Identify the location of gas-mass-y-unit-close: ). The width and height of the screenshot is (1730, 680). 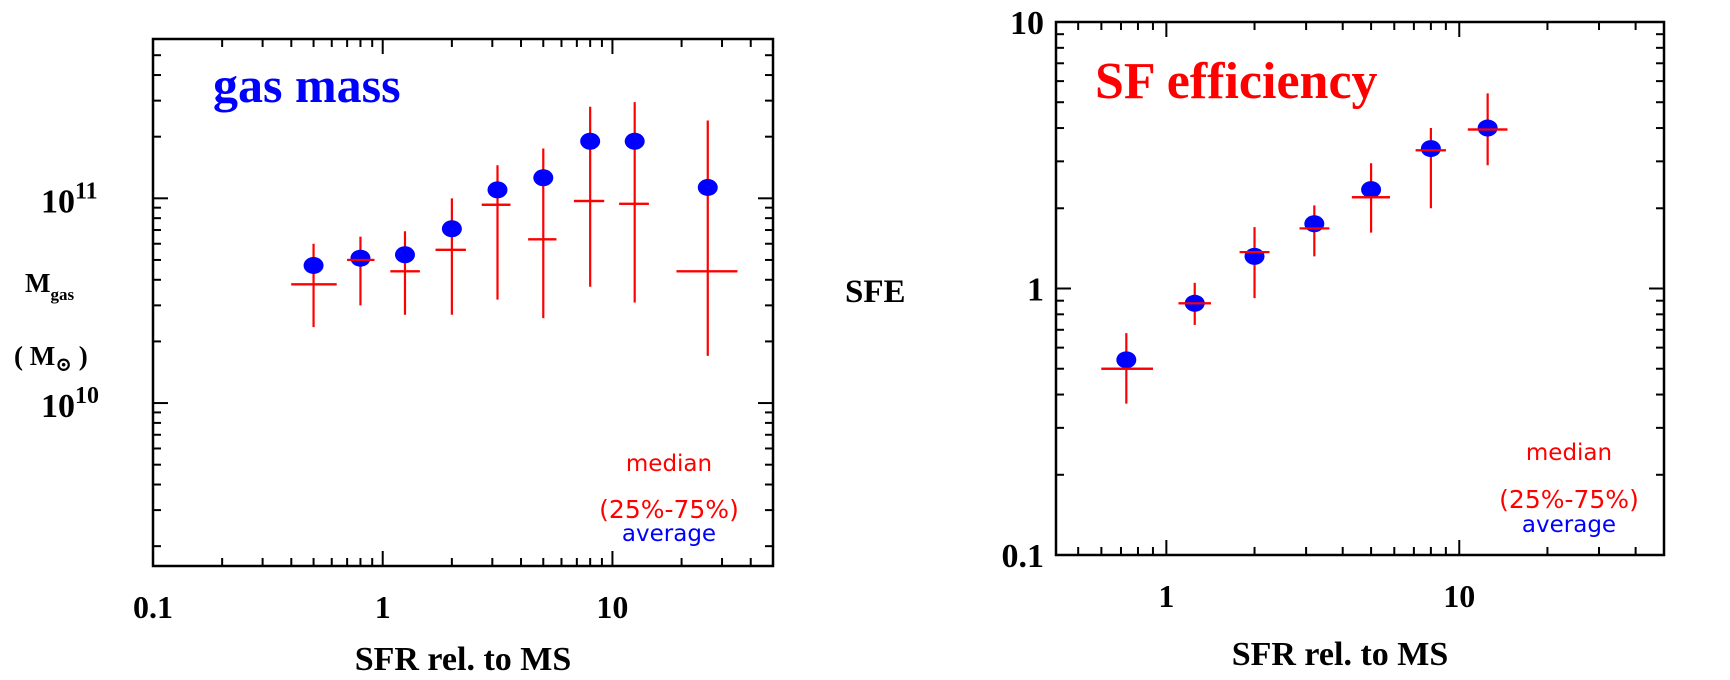
(80, 356).